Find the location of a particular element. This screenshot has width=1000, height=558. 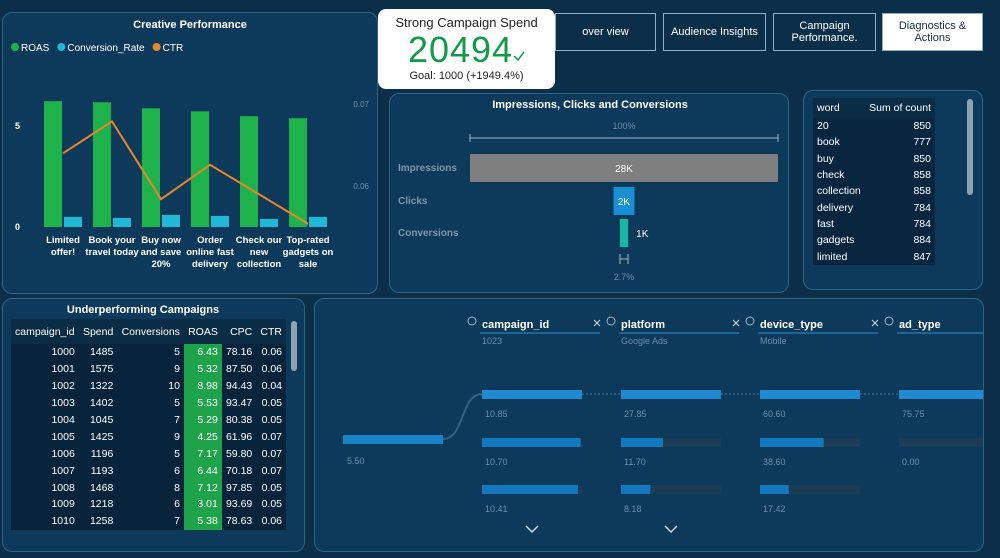

table-cell: 858 is located at coordinates (922, 191).